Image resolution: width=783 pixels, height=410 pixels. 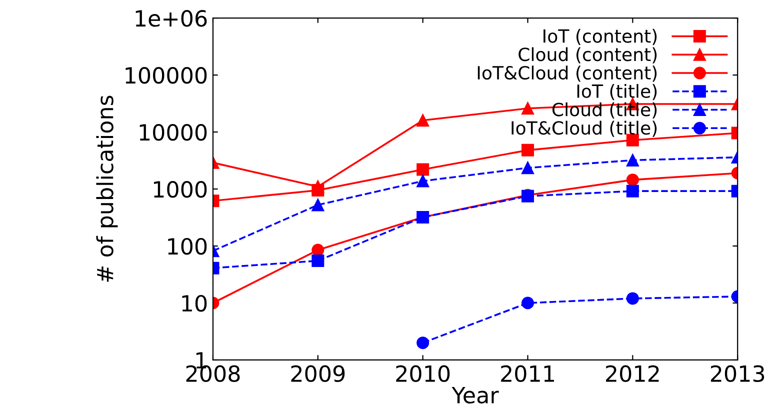 I want to click on legend-label: IoT&Cloud (title), so click(x=584, y=128).